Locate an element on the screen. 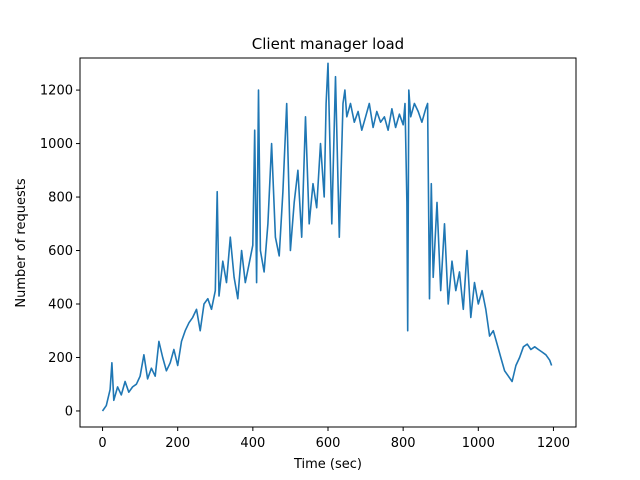 This screenshot has height=480, width=640. x-axis-ticks: 0 200 400 600 800 1000 1200 is located at coordinates (334, 439).